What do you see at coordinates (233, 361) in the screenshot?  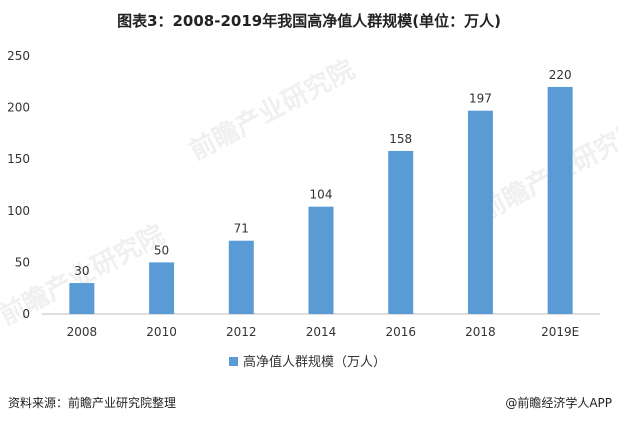 I see `legend-swatch` at bounding box center [233, 361].